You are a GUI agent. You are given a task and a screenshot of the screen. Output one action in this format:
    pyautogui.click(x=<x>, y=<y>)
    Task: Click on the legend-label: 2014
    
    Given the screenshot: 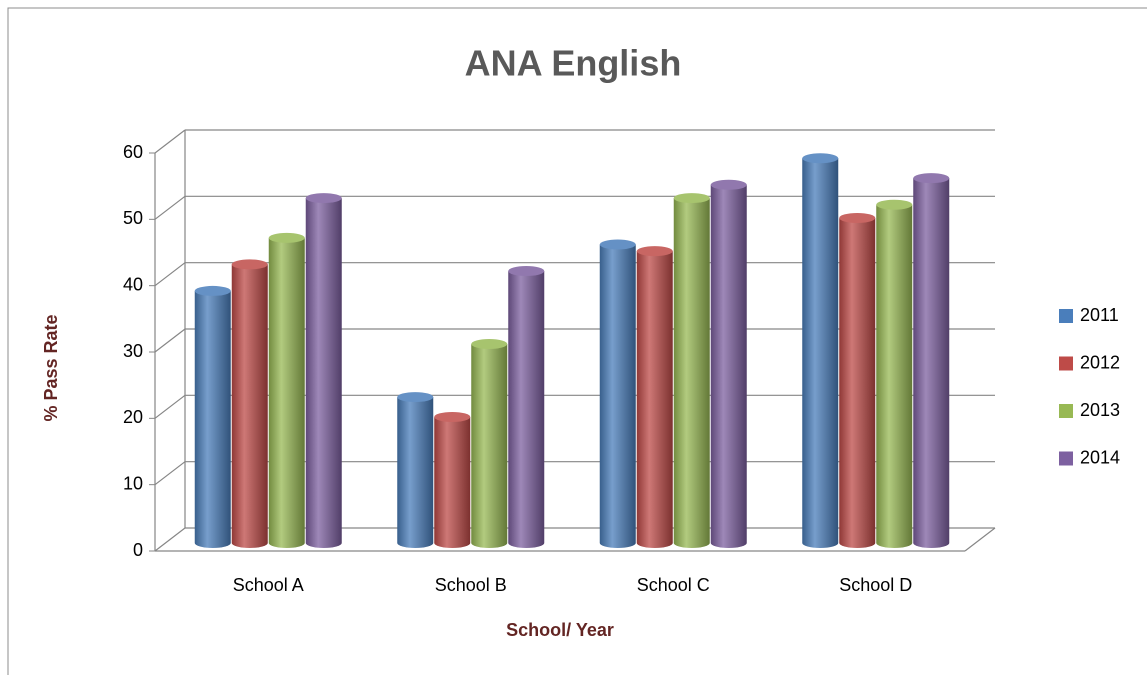 What is the action you would take?
    pyautogui.click(x=1100, y=457)
    